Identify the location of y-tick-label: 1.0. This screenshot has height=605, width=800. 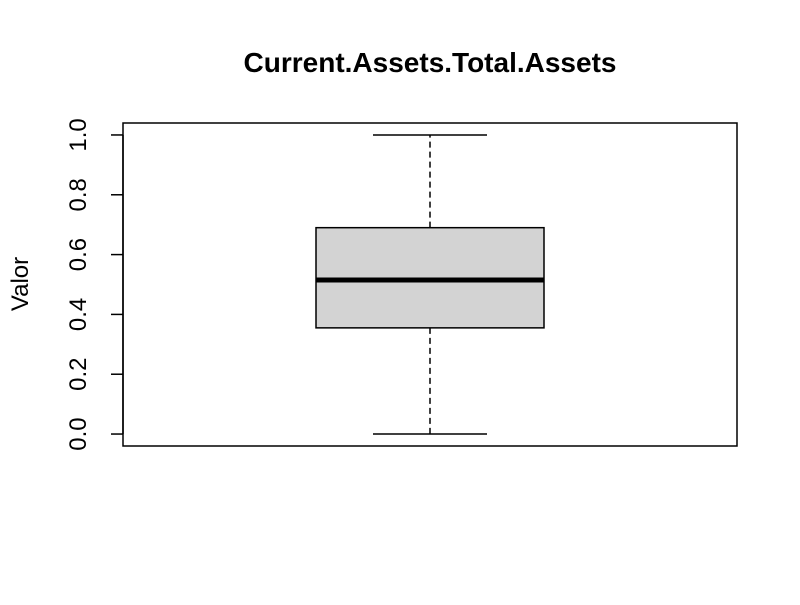
(78, 134).